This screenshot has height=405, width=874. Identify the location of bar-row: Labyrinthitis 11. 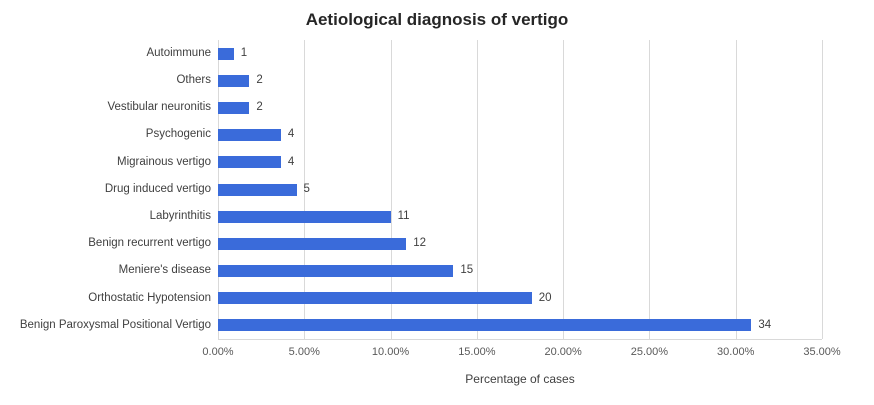
(486, 216).